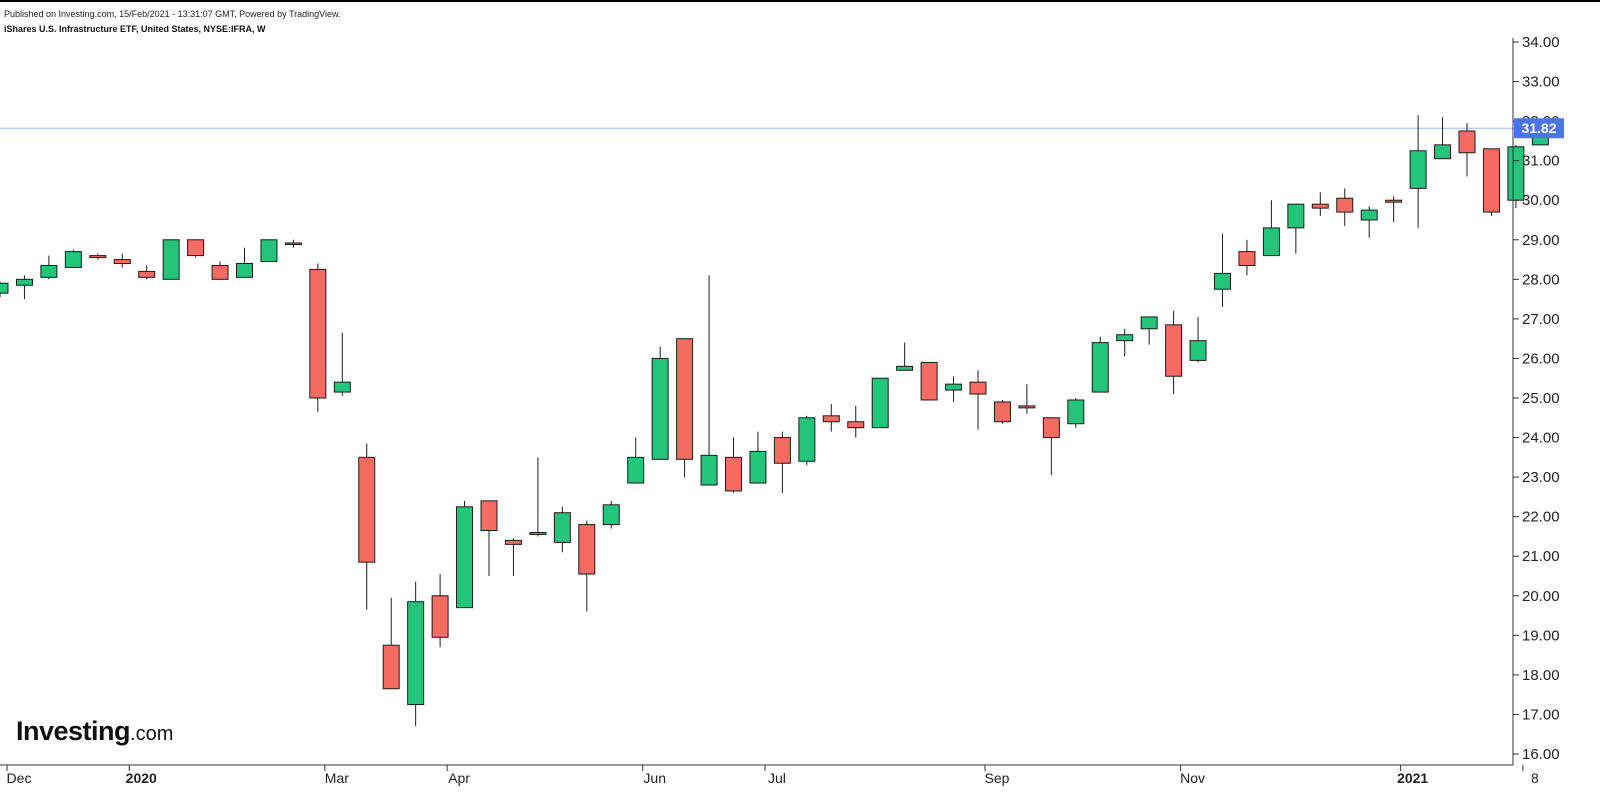 The width and height of the screenshot is (1600, 807). Describe the element at coordinates (654, 778) in the screenshot. I see `x-tick-label: Jun` at that location.